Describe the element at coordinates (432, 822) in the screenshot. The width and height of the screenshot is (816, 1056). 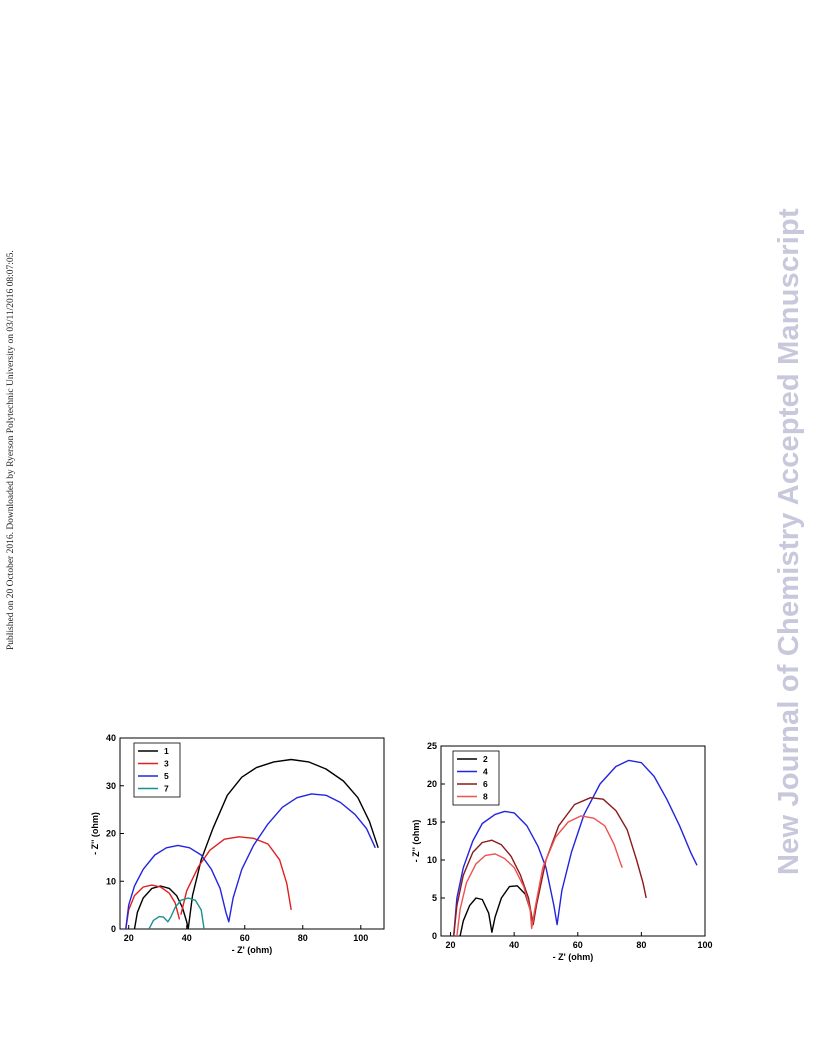
I see `y-tick-label: 15` at that location.